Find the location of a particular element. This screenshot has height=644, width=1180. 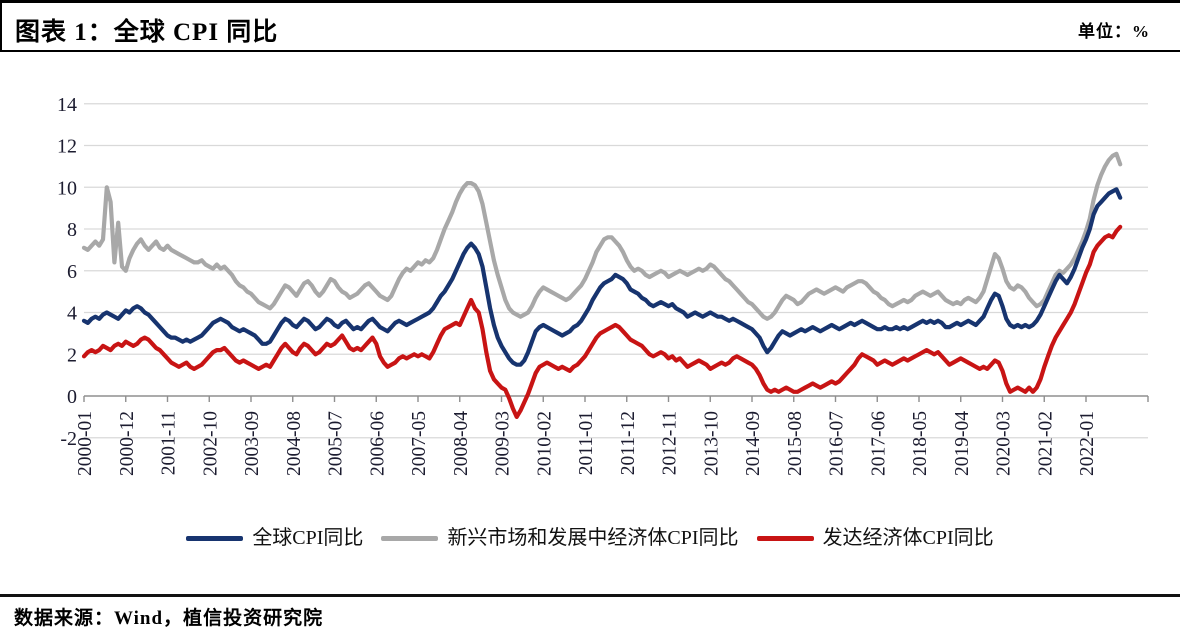

y-tick-label: 2 is located at coordinates (72, 355).